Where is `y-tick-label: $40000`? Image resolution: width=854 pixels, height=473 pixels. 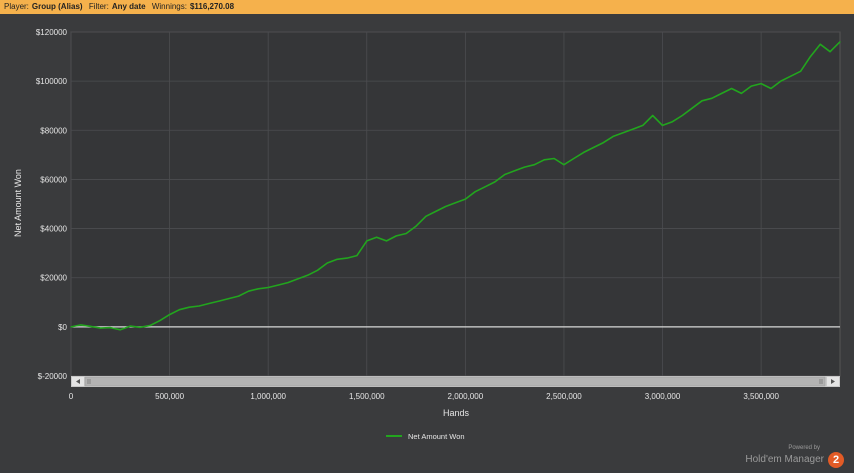 y-tick-label: $40000 is located at coordinates (53, 229).